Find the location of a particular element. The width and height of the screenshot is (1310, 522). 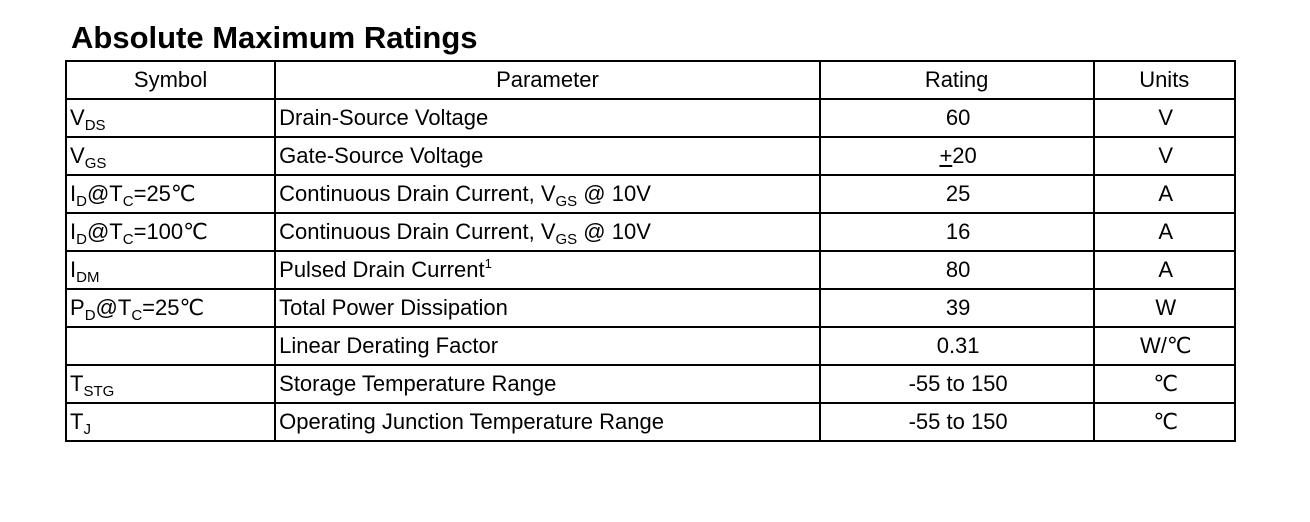

parameter-text: Linear Derating Factor is located at coordinates (389, 345).